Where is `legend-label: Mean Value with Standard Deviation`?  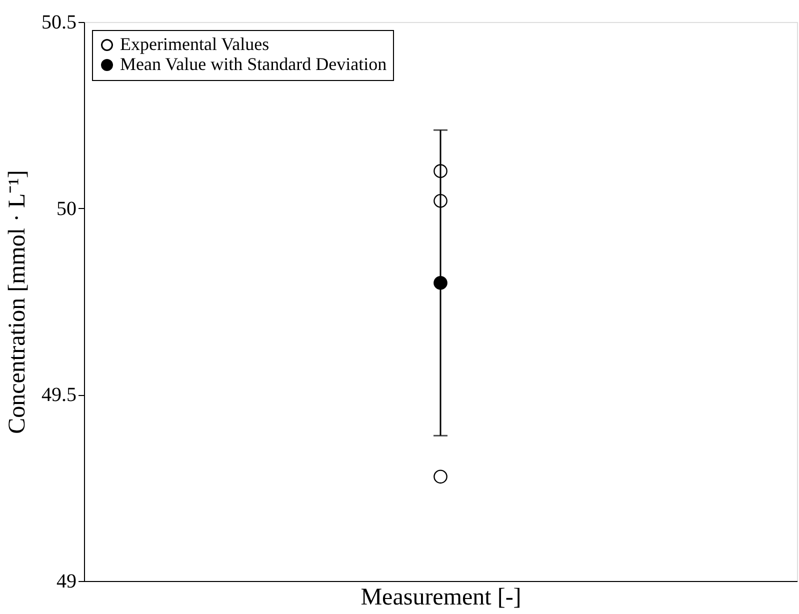 legend-label: Mean Value with Standard Deviation is located at coordinates (253, 64).